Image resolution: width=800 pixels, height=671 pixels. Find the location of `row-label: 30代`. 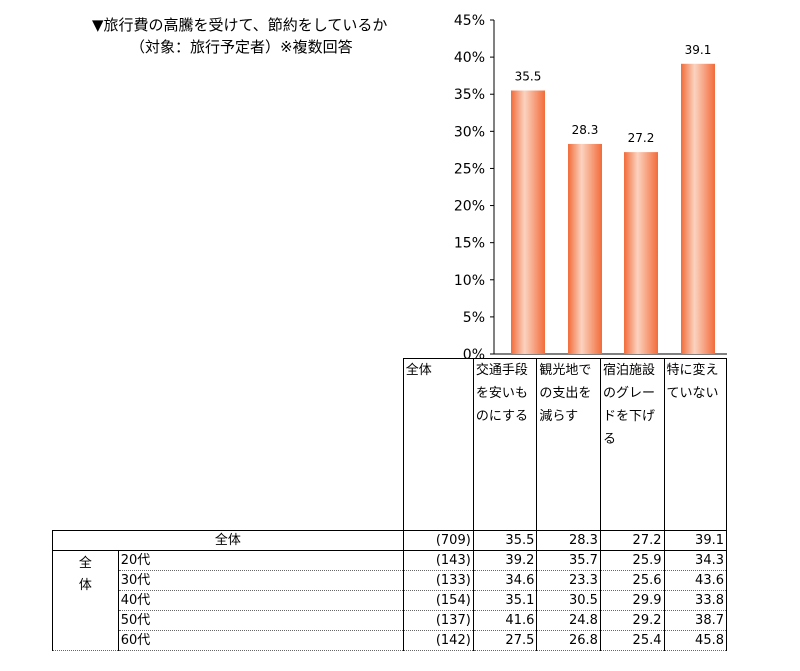

row-label: 30代 is located at coordinates (261, 580).